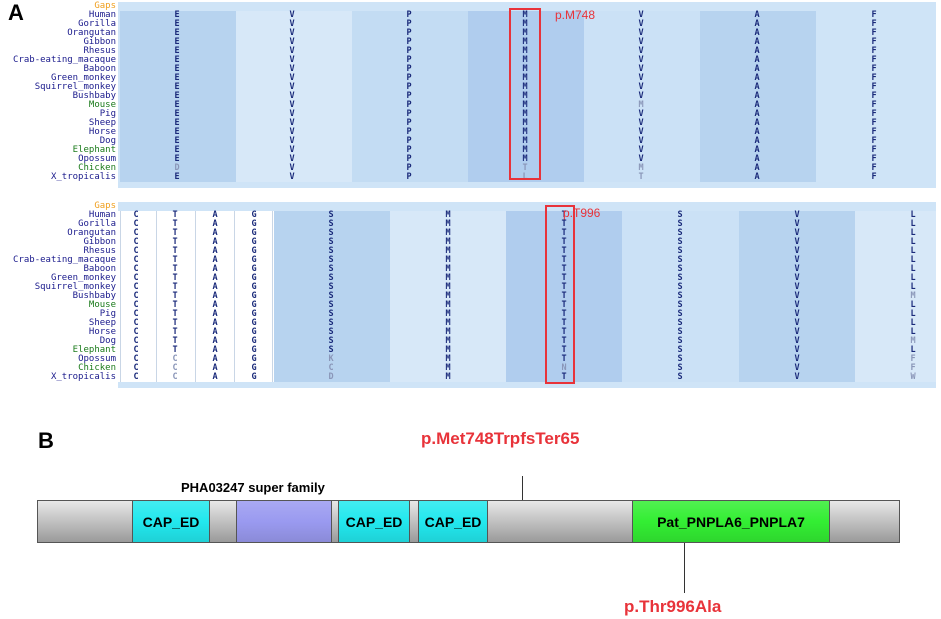 The height and width of the screenshot is (619, 941). I want to click on species-label: X_tropicalis, so click(83, 377).